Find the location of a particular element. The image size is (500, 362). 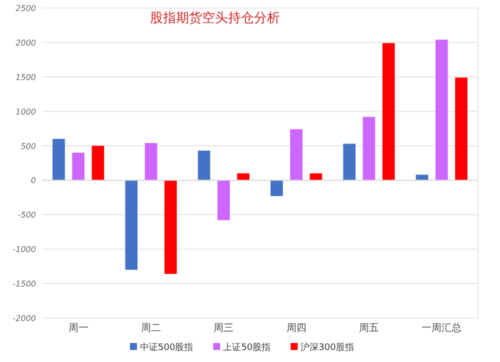

chart-title: 股指期货空头持仓分析 is located at coordinates (215, 18).